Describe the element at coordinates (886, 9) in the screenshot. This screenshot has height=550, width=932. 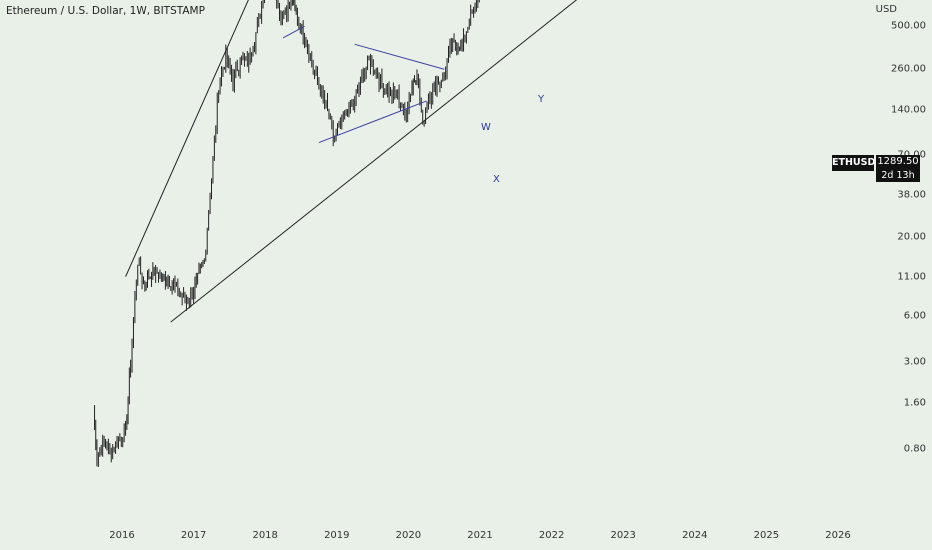
I see `axis-unit-label: USD` at that location.